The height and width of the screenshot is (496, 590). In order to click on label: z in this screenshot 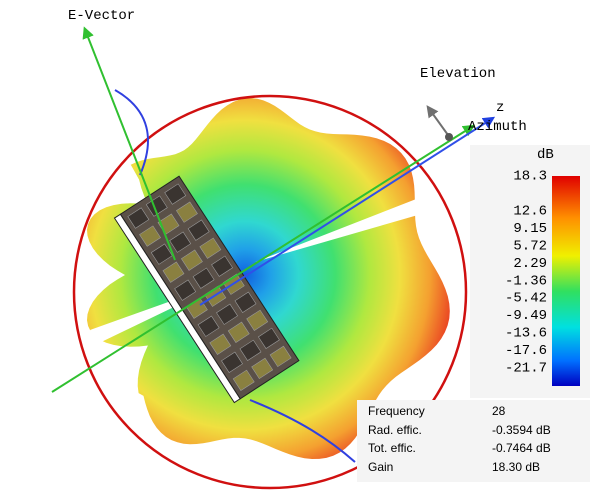, I will do `click(500, 108)`.